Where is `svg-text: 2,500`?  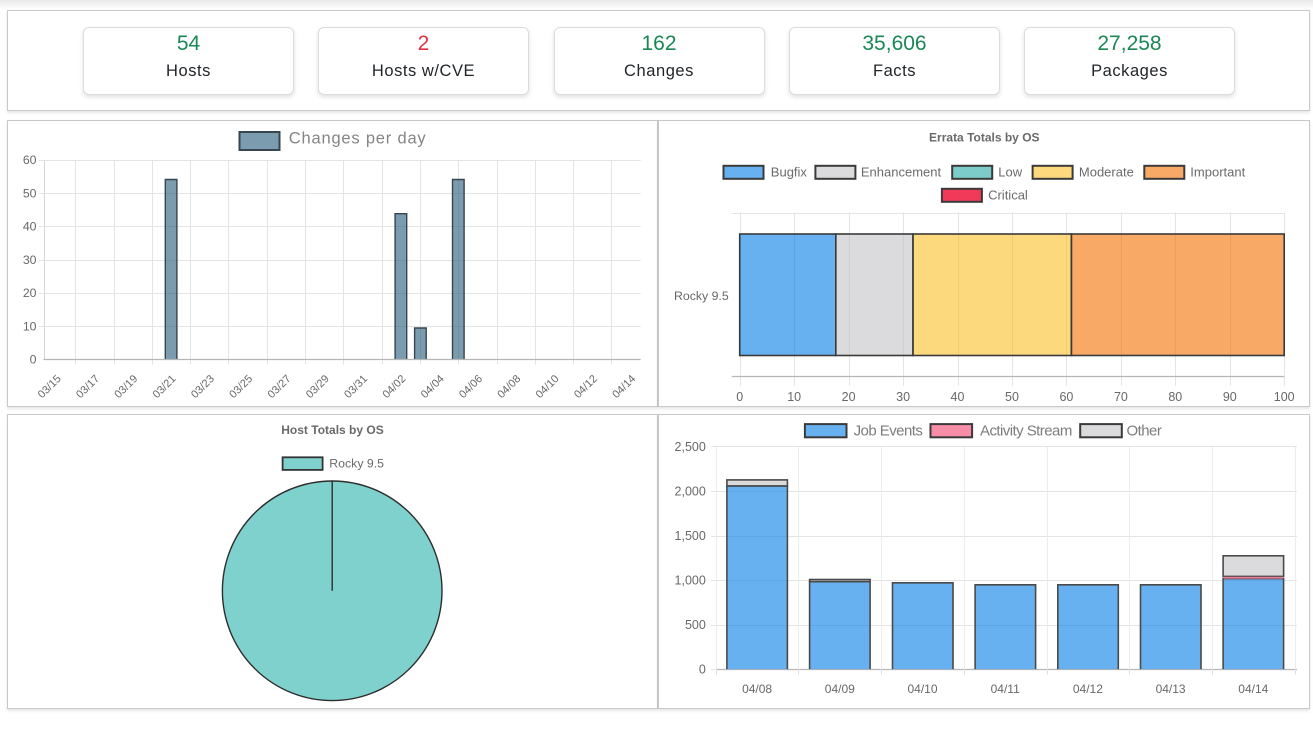 svg-text: 2,500 is located at coordinates (690, 447).